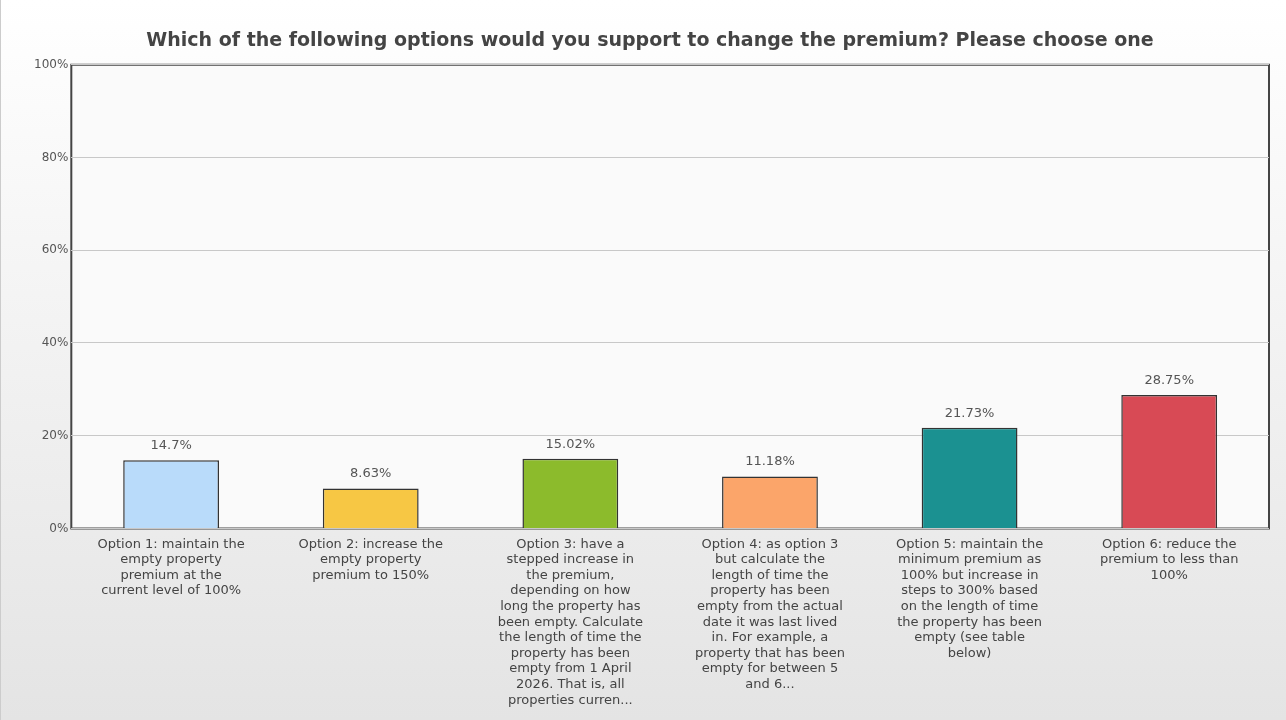 The height and width of the screenshot is (720, 1286). I want to click on data-label: 14.7%, so click(171, 445).